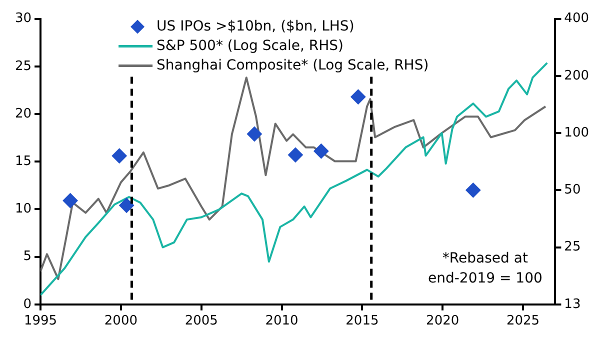  I want to click on y-tick-label: 15, so click(23, 161).